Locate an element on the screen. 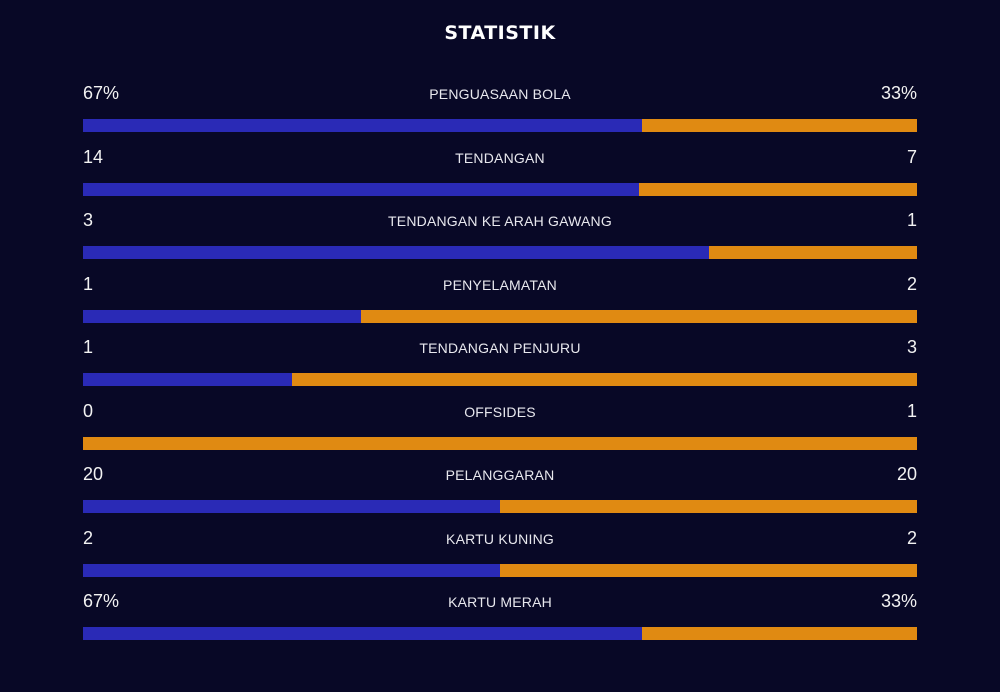  stat-label: KARTU MERAH is located at coordinates (500, 602).